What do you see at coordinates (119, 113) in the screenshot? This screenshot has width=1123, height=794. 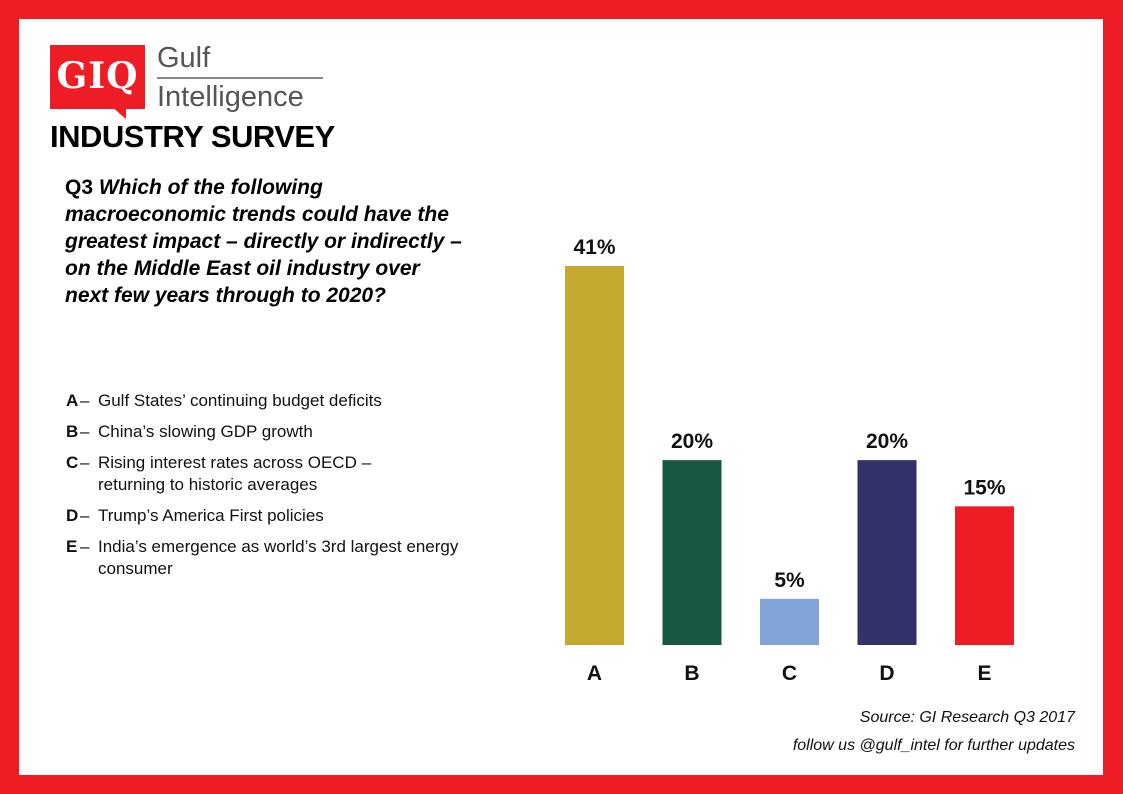 I see `logo-speech-tail` at bounding box center [119, 113].